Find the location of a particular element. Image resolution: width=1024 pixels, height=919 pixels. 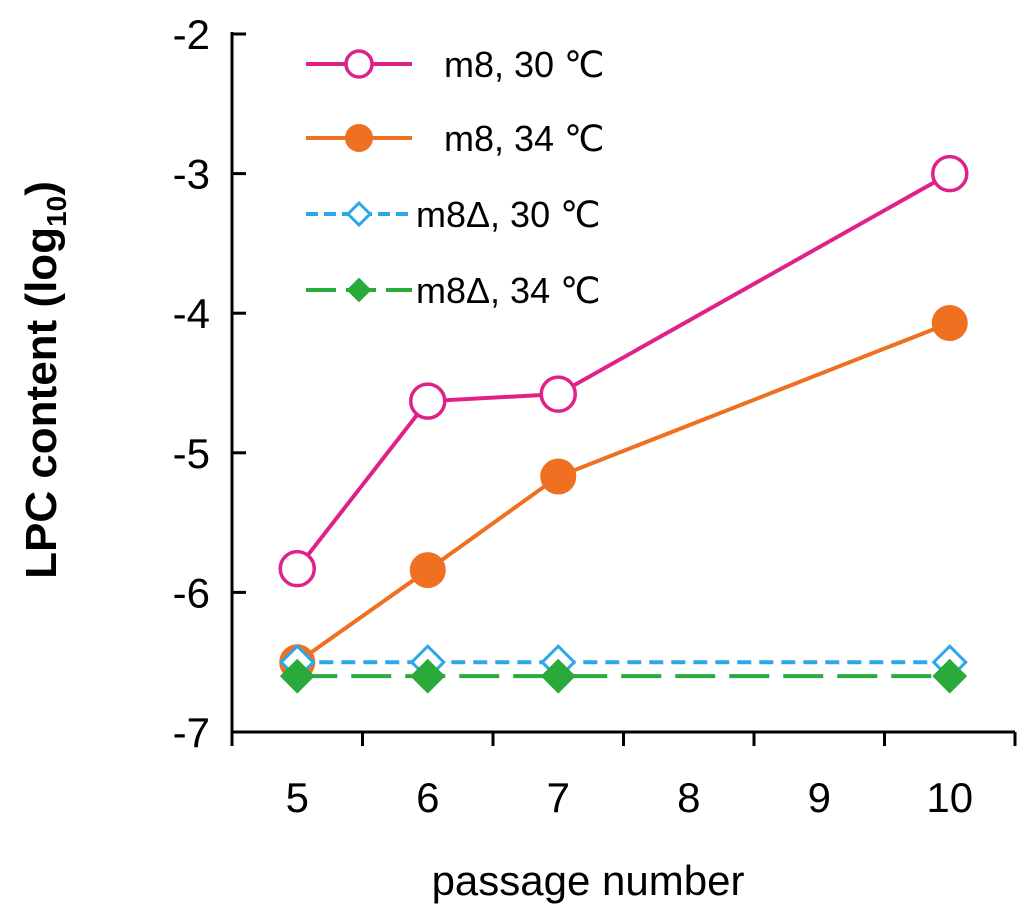

y-tick-label: -7 is located at coordinates (191, 732).